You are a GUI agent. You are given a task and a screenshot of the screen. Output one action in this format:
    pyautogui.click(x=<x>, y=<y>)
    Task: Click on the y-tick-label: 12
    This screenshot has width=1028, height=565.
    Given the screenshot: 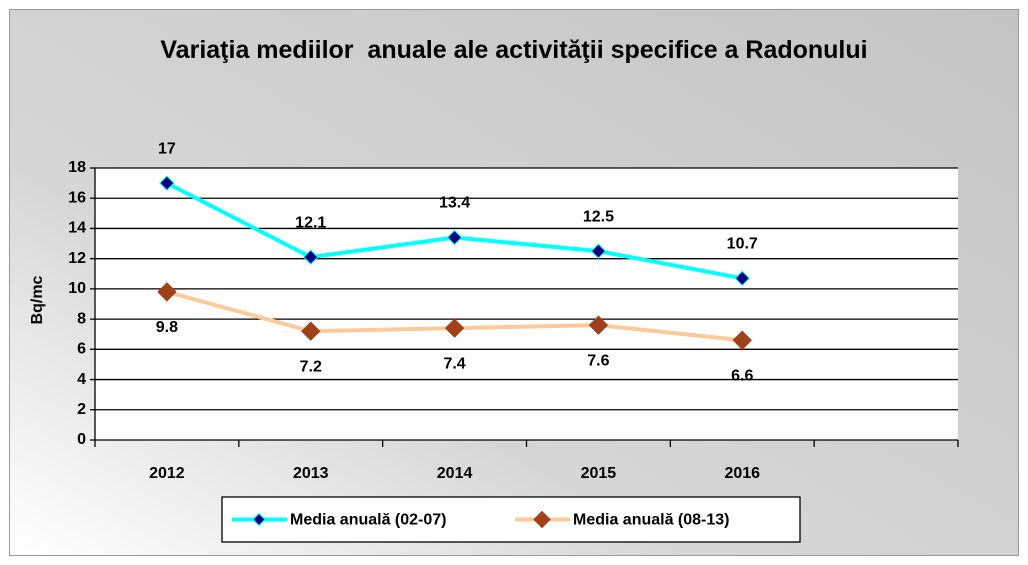 What is the action you would take?
    pyautogui.click(x=77, y=258)
    